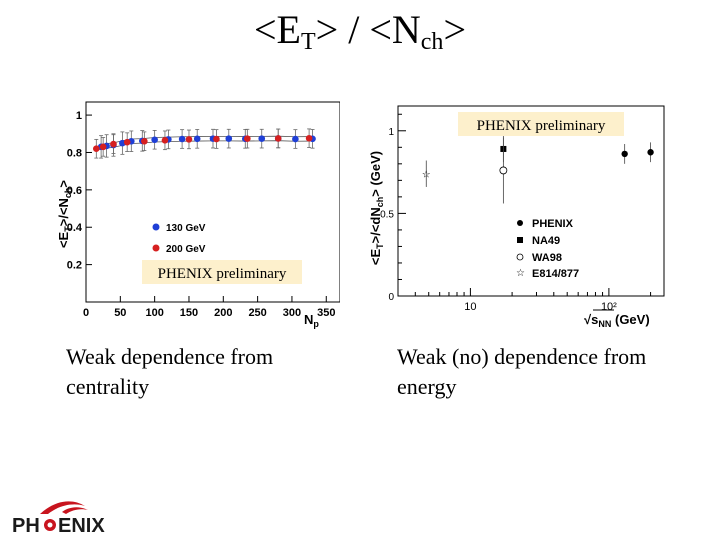 Image resolution: width=720 pixels, height=540 pixels. I want to click on y-tick-label: 0.4, so click(75, 228).